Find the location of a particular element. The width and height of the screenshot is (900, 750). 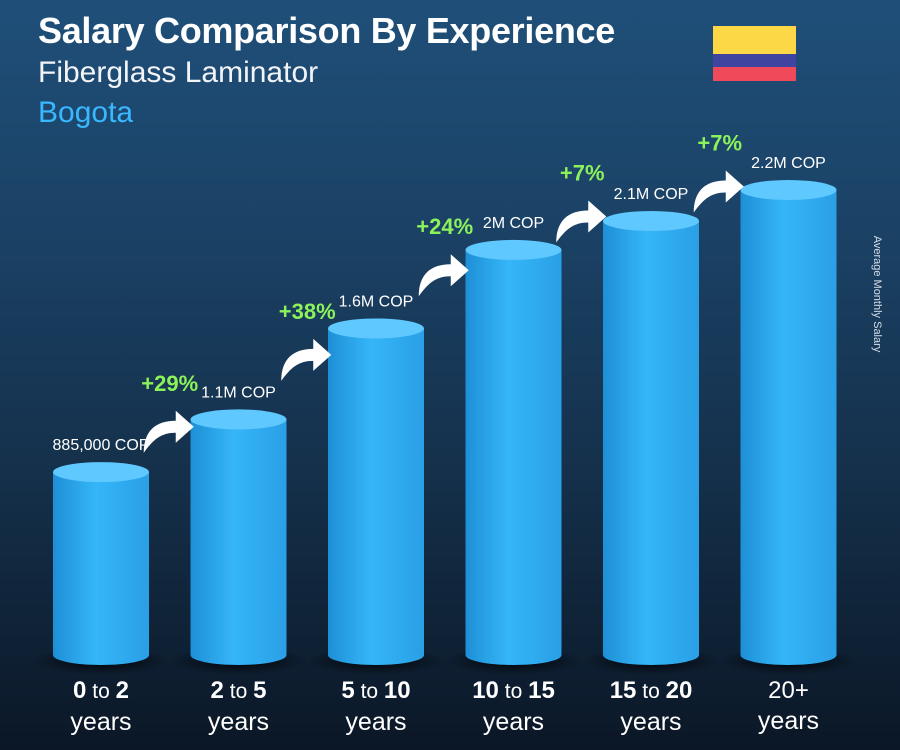

value-label: 2.1M COP is located at coordinates (651, 194).